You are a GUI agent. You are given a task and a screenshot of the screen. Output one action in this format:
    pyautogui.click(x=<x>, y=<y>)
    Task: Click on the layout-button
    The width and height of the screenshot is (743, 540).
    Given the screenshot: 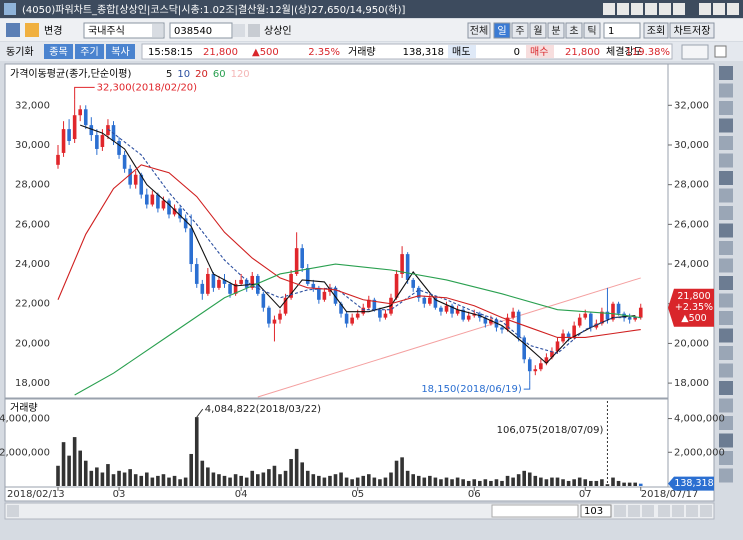 What is the action you would take?
    pyautogui.click(x=695, y=52)
    